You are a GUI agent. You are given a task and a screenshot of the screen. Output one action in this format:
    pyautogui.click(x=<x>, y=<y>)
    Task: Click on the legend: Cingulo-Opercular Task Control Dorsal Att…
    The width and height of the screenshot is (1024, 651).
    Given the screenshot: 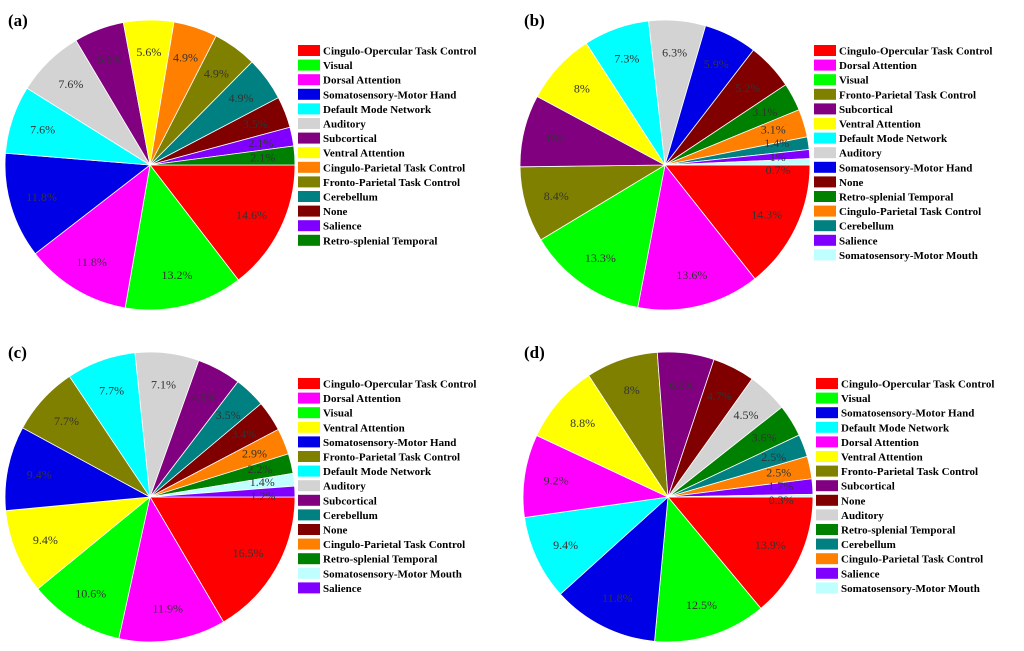 What is the action you would take?
    pyautogui.click(x=387, y=486)
    